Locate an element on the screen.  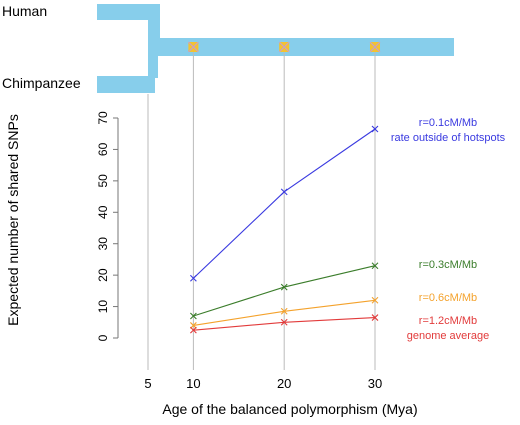
chimp-branch-bottom is located at coordinates (126, 84).